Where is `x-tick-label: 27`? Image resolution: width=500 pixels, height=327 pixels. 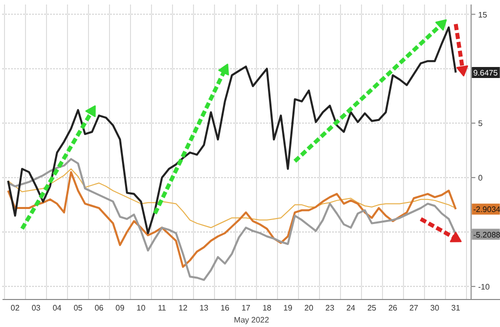 x-tick-label: 27 is located at coordinates (414, 308).